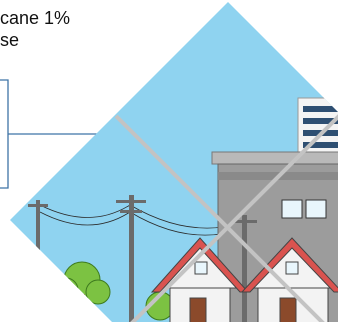 The height and width of the screenshot is (322, 338). What do you see at coordinates (56, 134) in the screenshot?
I see `callout-box` at bounding box center [56, 134].